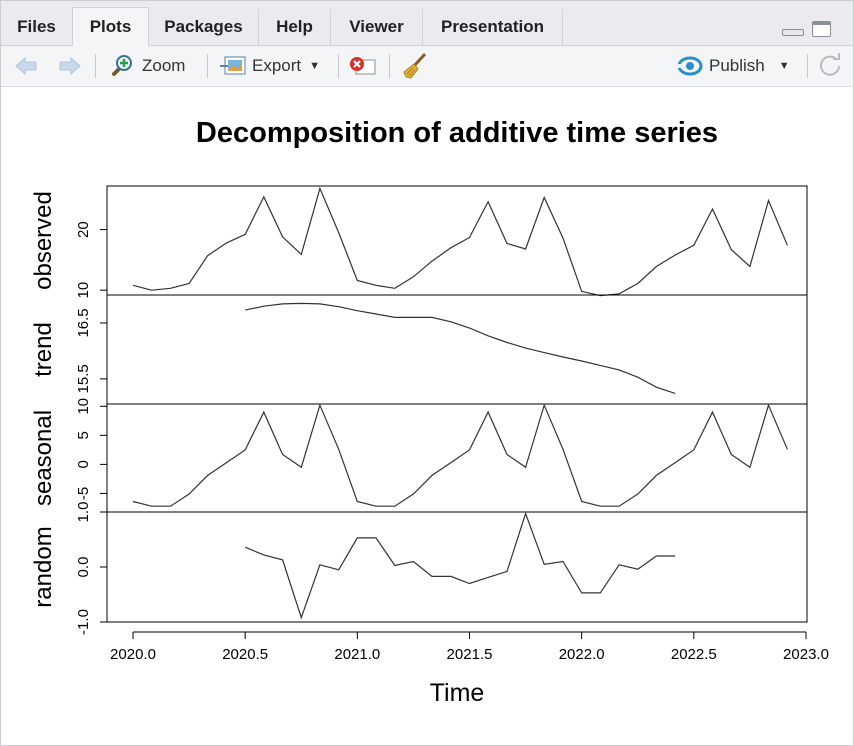  What do you see at coordinates (83, 512) in the screenshot?
I see `y-tick-label: 1.0` at bounding box center [83, 512].